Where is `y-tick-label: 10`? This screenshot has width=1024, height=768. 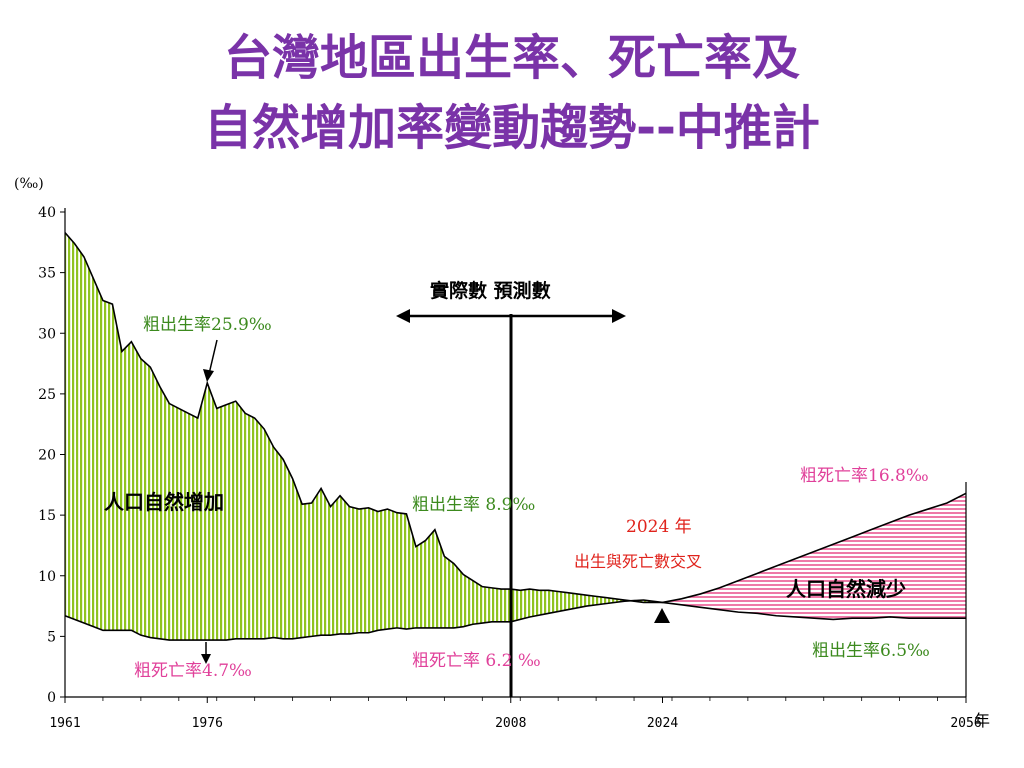 y-tick-label: 10 is located at coordinates (47, 577).